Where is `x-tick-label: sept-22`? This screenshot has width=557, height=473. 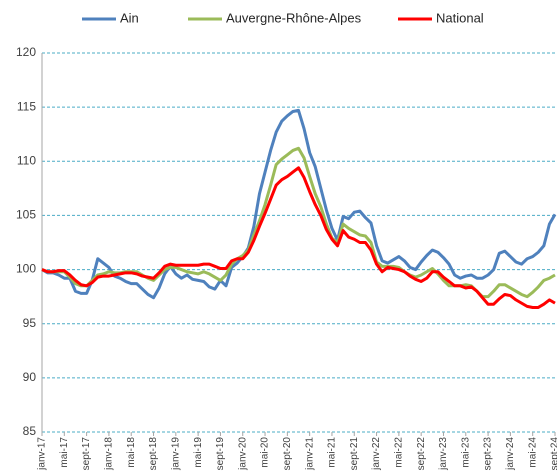
x-tick-label: sept-22 is located at coordinates (421, 454).